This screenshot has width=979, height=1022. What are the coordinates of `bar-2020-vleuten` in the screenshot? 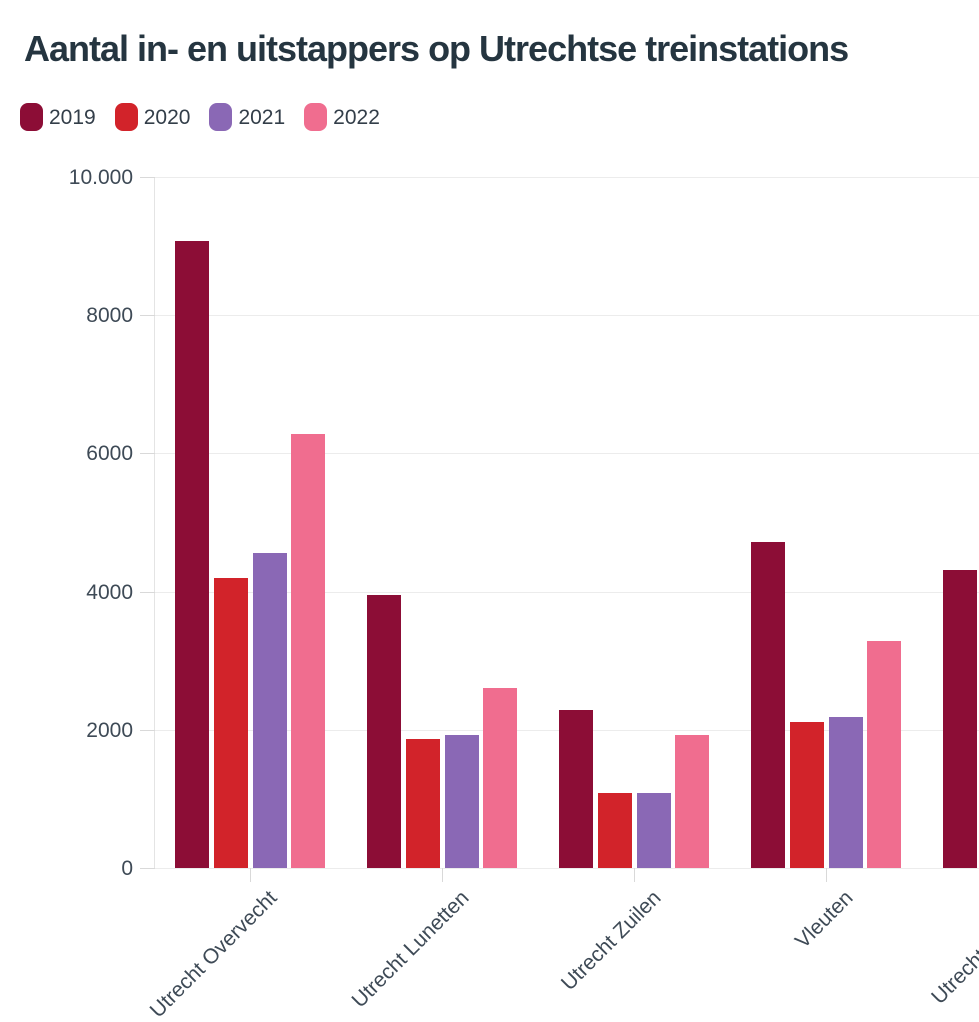 It's located at (806, 794).